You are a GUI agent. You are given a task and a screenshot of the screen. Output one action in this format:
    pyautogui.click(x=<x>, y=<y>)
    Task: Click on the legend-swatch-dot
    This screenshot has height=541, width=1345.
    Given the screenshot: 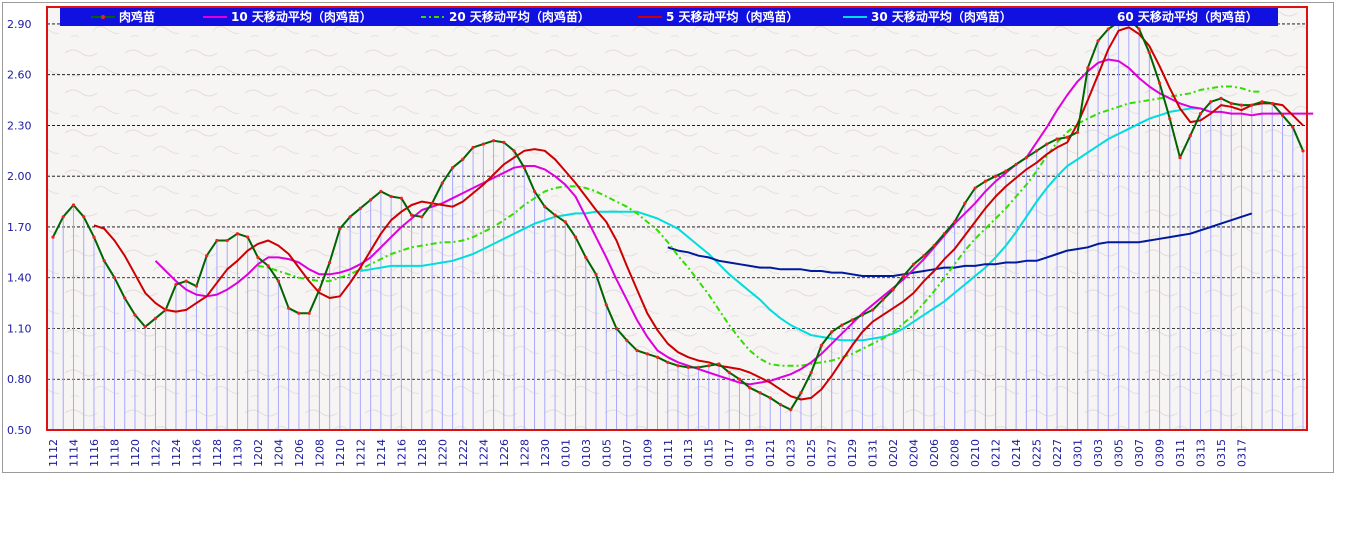 What is the action you would take?
    pyautogui.click(x=103, y=17)
    